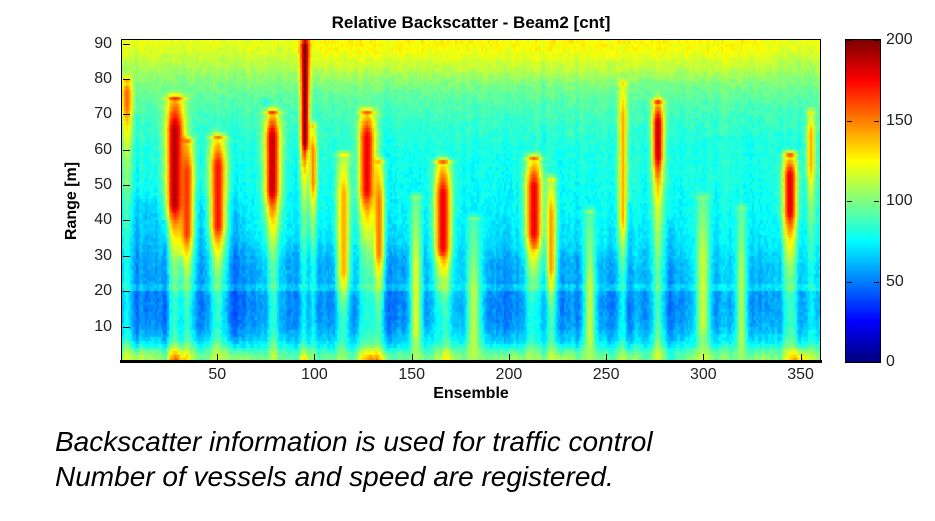 This screenshot has height=521, width=935. What do you see at coordinates (412, 374) in the screenshot?
I see `x-tick-label: 150` at bounding box center [412, 374].